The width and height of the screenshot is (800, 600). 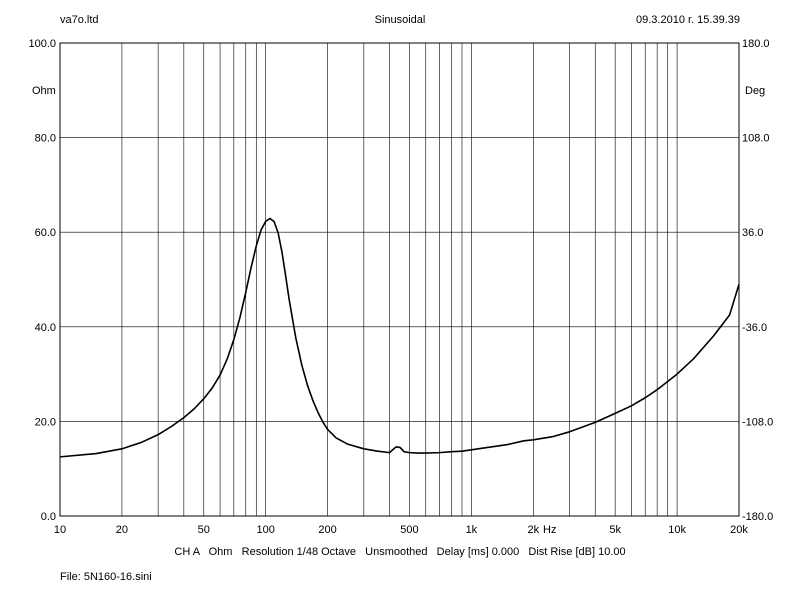 What do you see at coordinates (688, 20) in the screenshot?
I see `timestamp-label: 09.3.2010 r. 15.39.39` at bounding box center [688, 20].